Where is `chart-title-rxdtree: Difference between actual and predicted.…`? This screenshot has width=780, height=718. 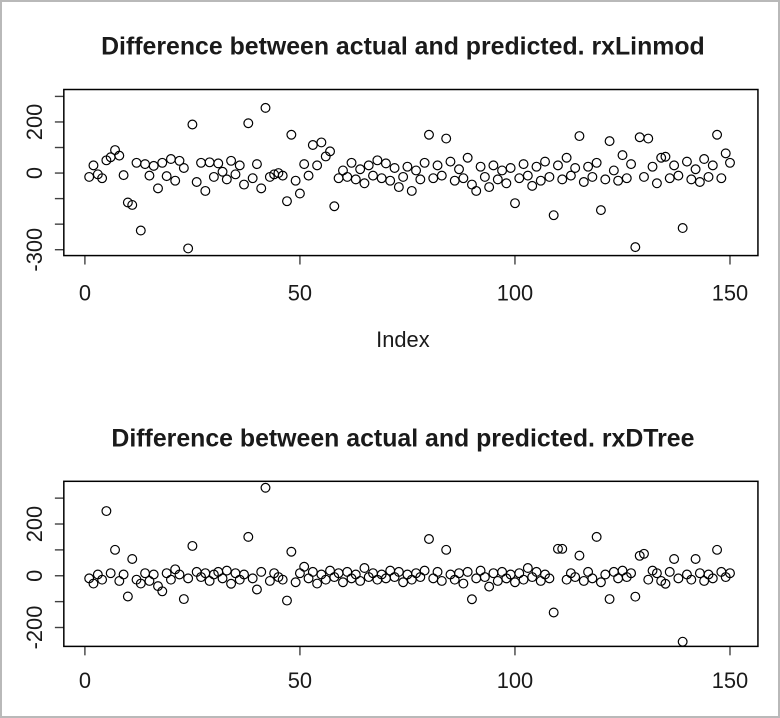 chart-title-rxdtree: Difference between actual and predicted.… is located at coordinates (402, 439).